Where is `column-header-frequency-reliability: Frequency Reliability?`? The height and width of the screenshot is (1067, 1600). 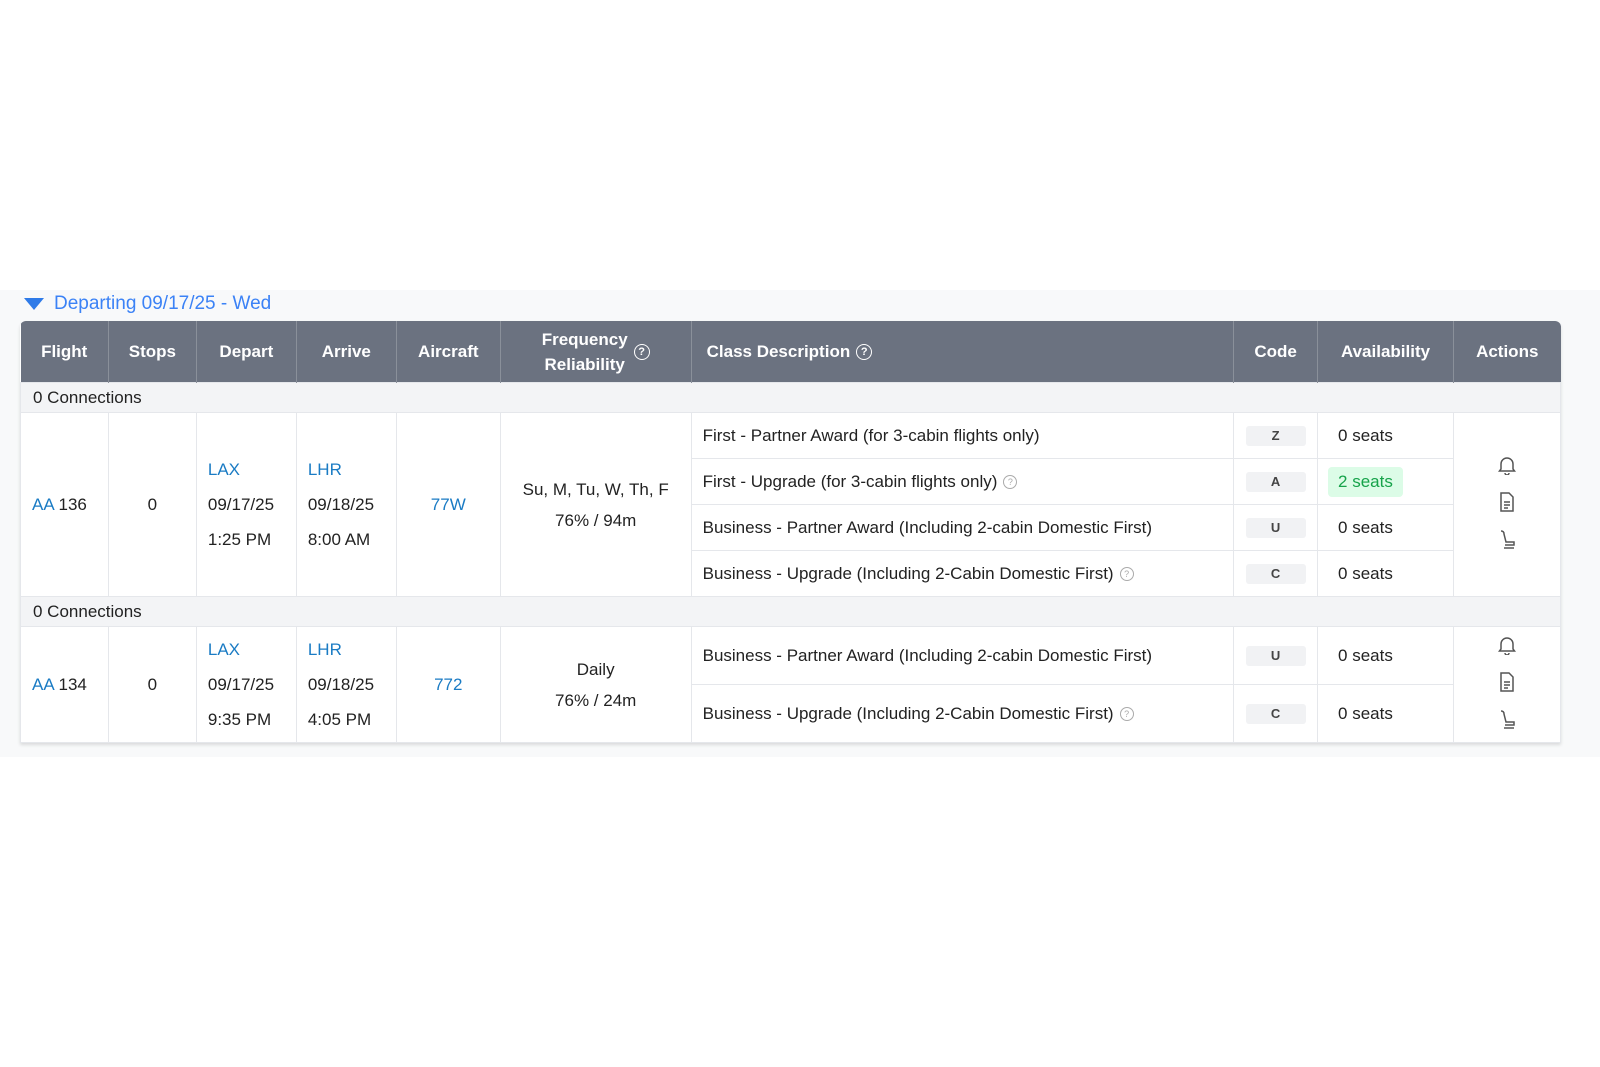
column-header-frequency-reliability: Frequency Reliability? is located at coordinates (595, 352).